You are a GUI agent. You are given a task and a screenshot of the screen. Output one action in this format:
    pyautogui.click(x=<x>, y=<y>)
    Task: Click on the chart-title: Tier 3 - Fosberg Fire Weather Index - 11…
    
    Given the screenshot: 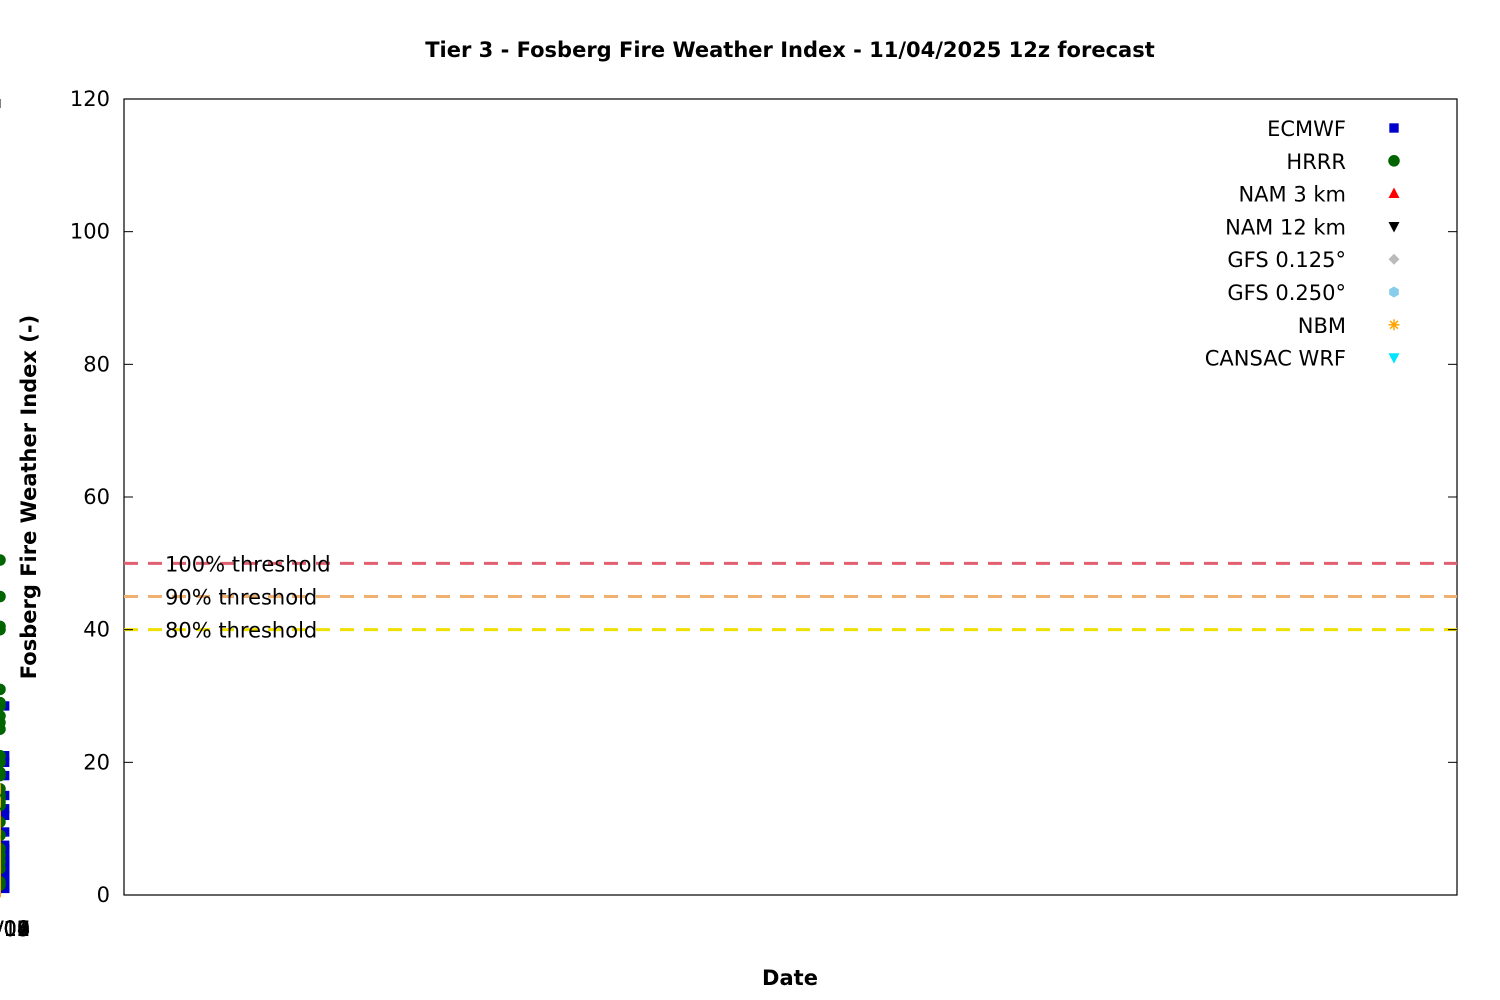 What is the action you would take?
    pyautogui.click(x=790, y=50)
    